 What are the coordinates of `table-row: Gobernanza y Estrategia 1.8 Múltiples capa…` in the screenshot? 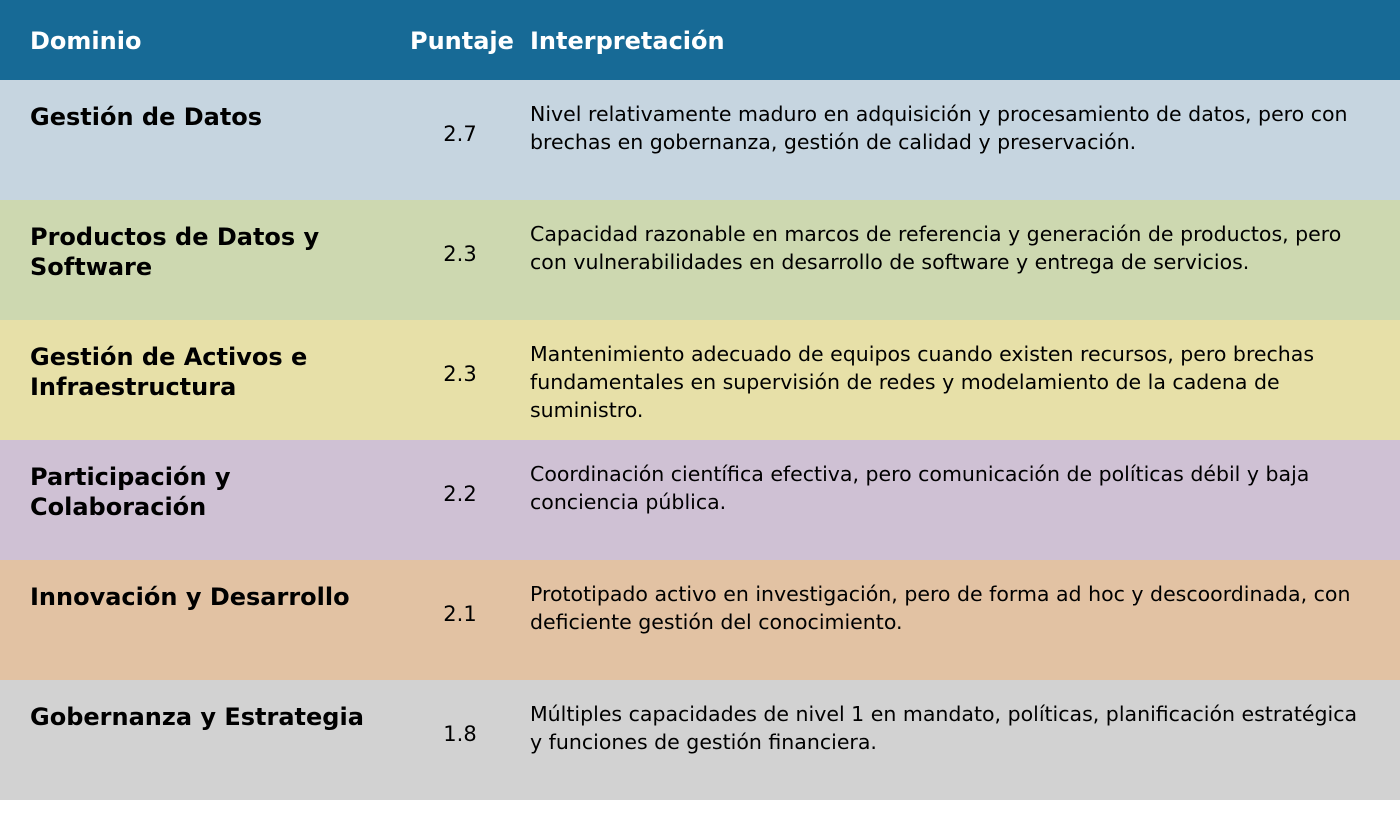 It's located at (700, 740).